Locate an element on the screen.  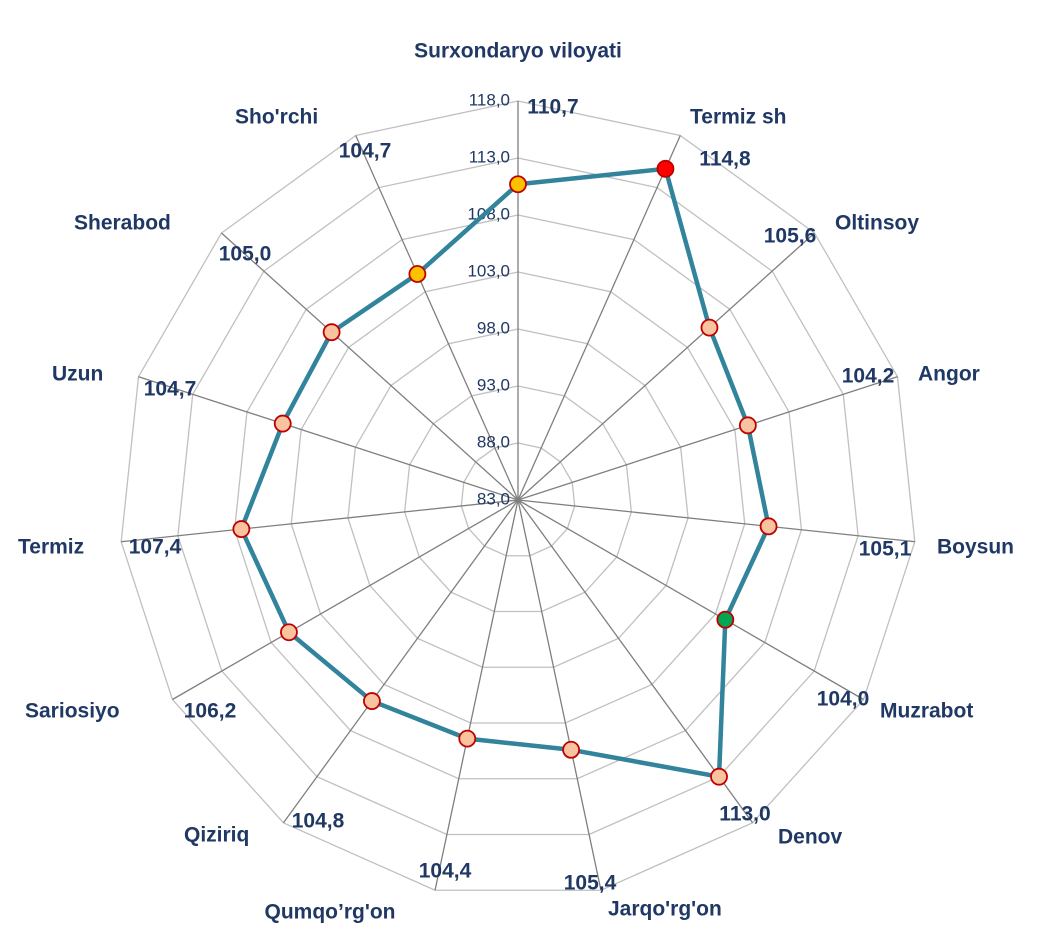
tick-label: 88,0 is located at coordinates (493, 441).